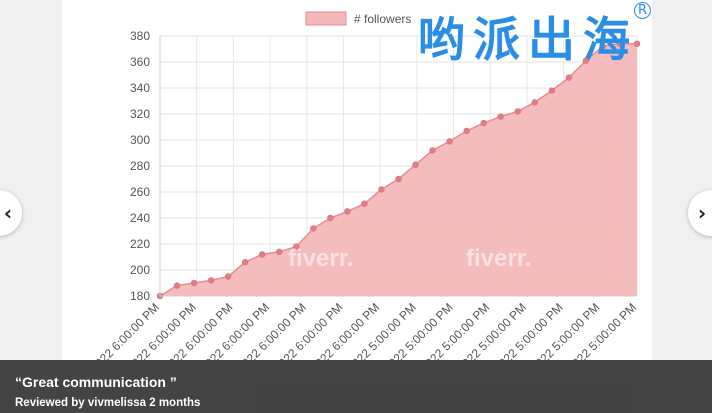 This screenshot has width=712, height=413. I want to click on y-tick-label: 360, so click(140, 62).